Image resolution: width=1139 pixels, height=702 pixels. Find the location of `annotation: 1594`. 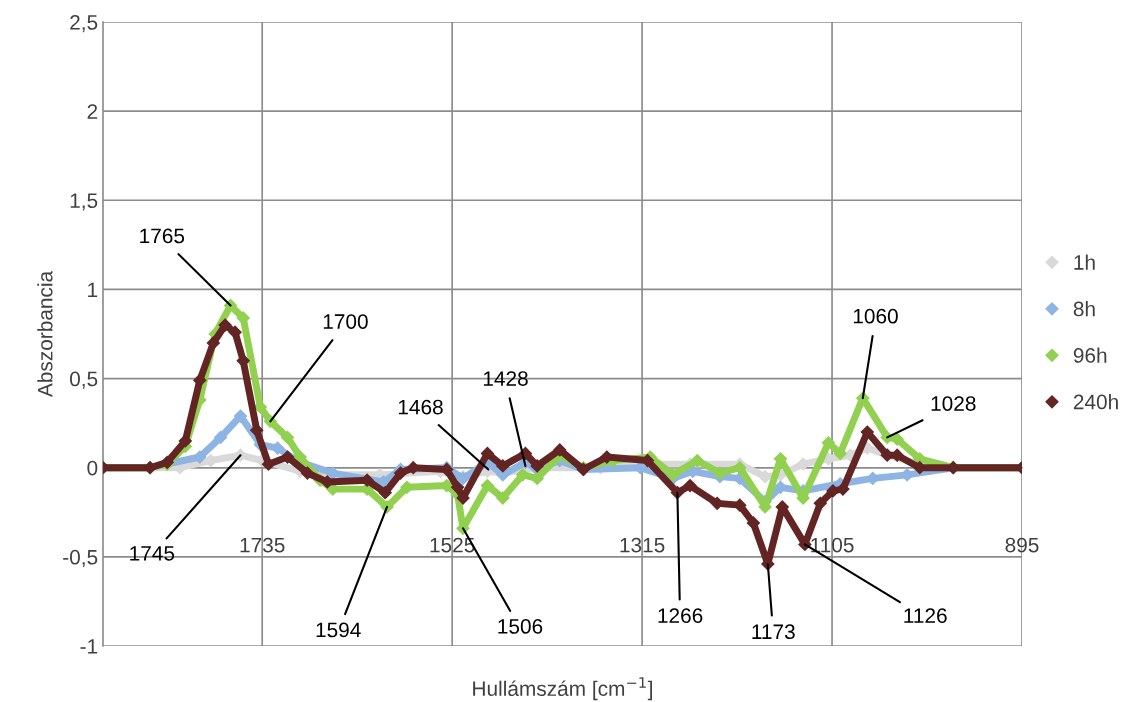

annotation: 1594 is located at coordinates (338, 630).